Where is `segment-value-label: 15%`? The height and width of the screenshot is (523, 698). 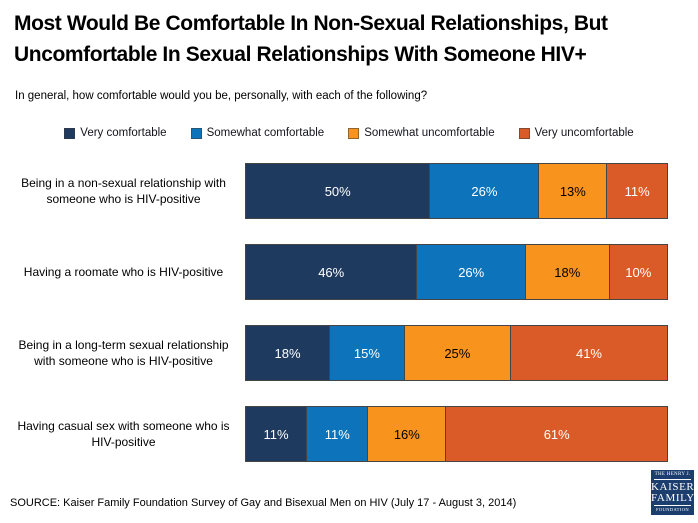 segment-value-label: 15% is located at coordinates (366, 353).